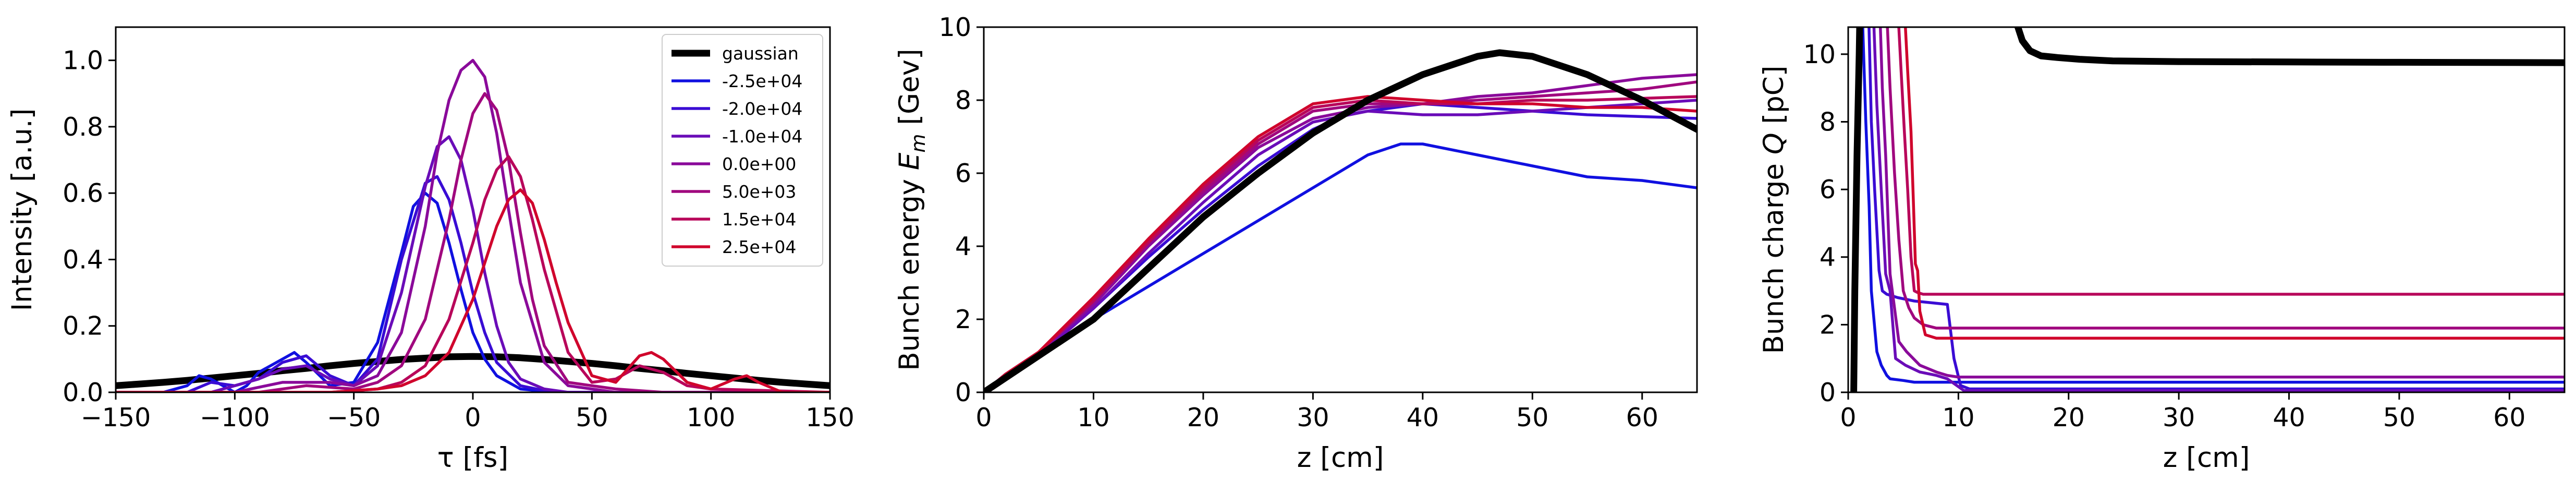  Describe the element at coordinates (354, 417) in the screenshot. I see `x-tick-label: −50` at that location.